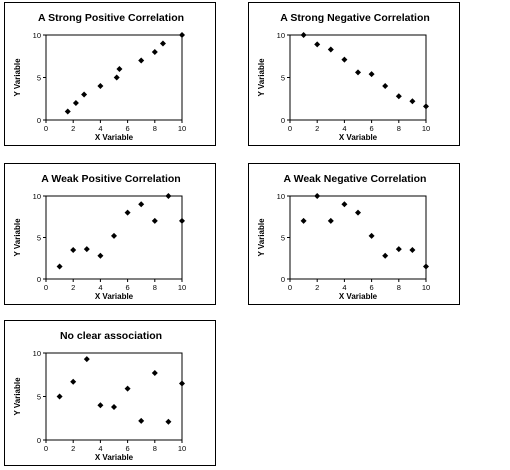 The width and height of the screenshot is (510, 470). Describe the element at coordinates (111, 336) in the screenshot. I see `chart-title: No clear association` at that location.